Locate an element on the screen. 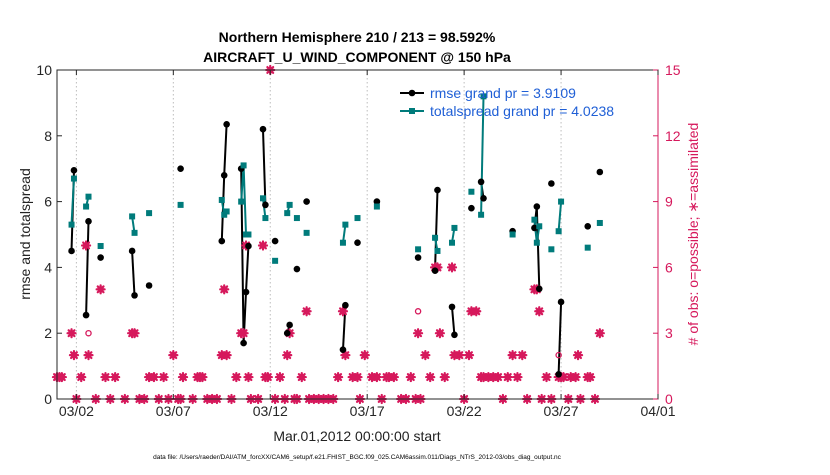  x-tick-label: 03/12 is located at coordinates (270, 411).